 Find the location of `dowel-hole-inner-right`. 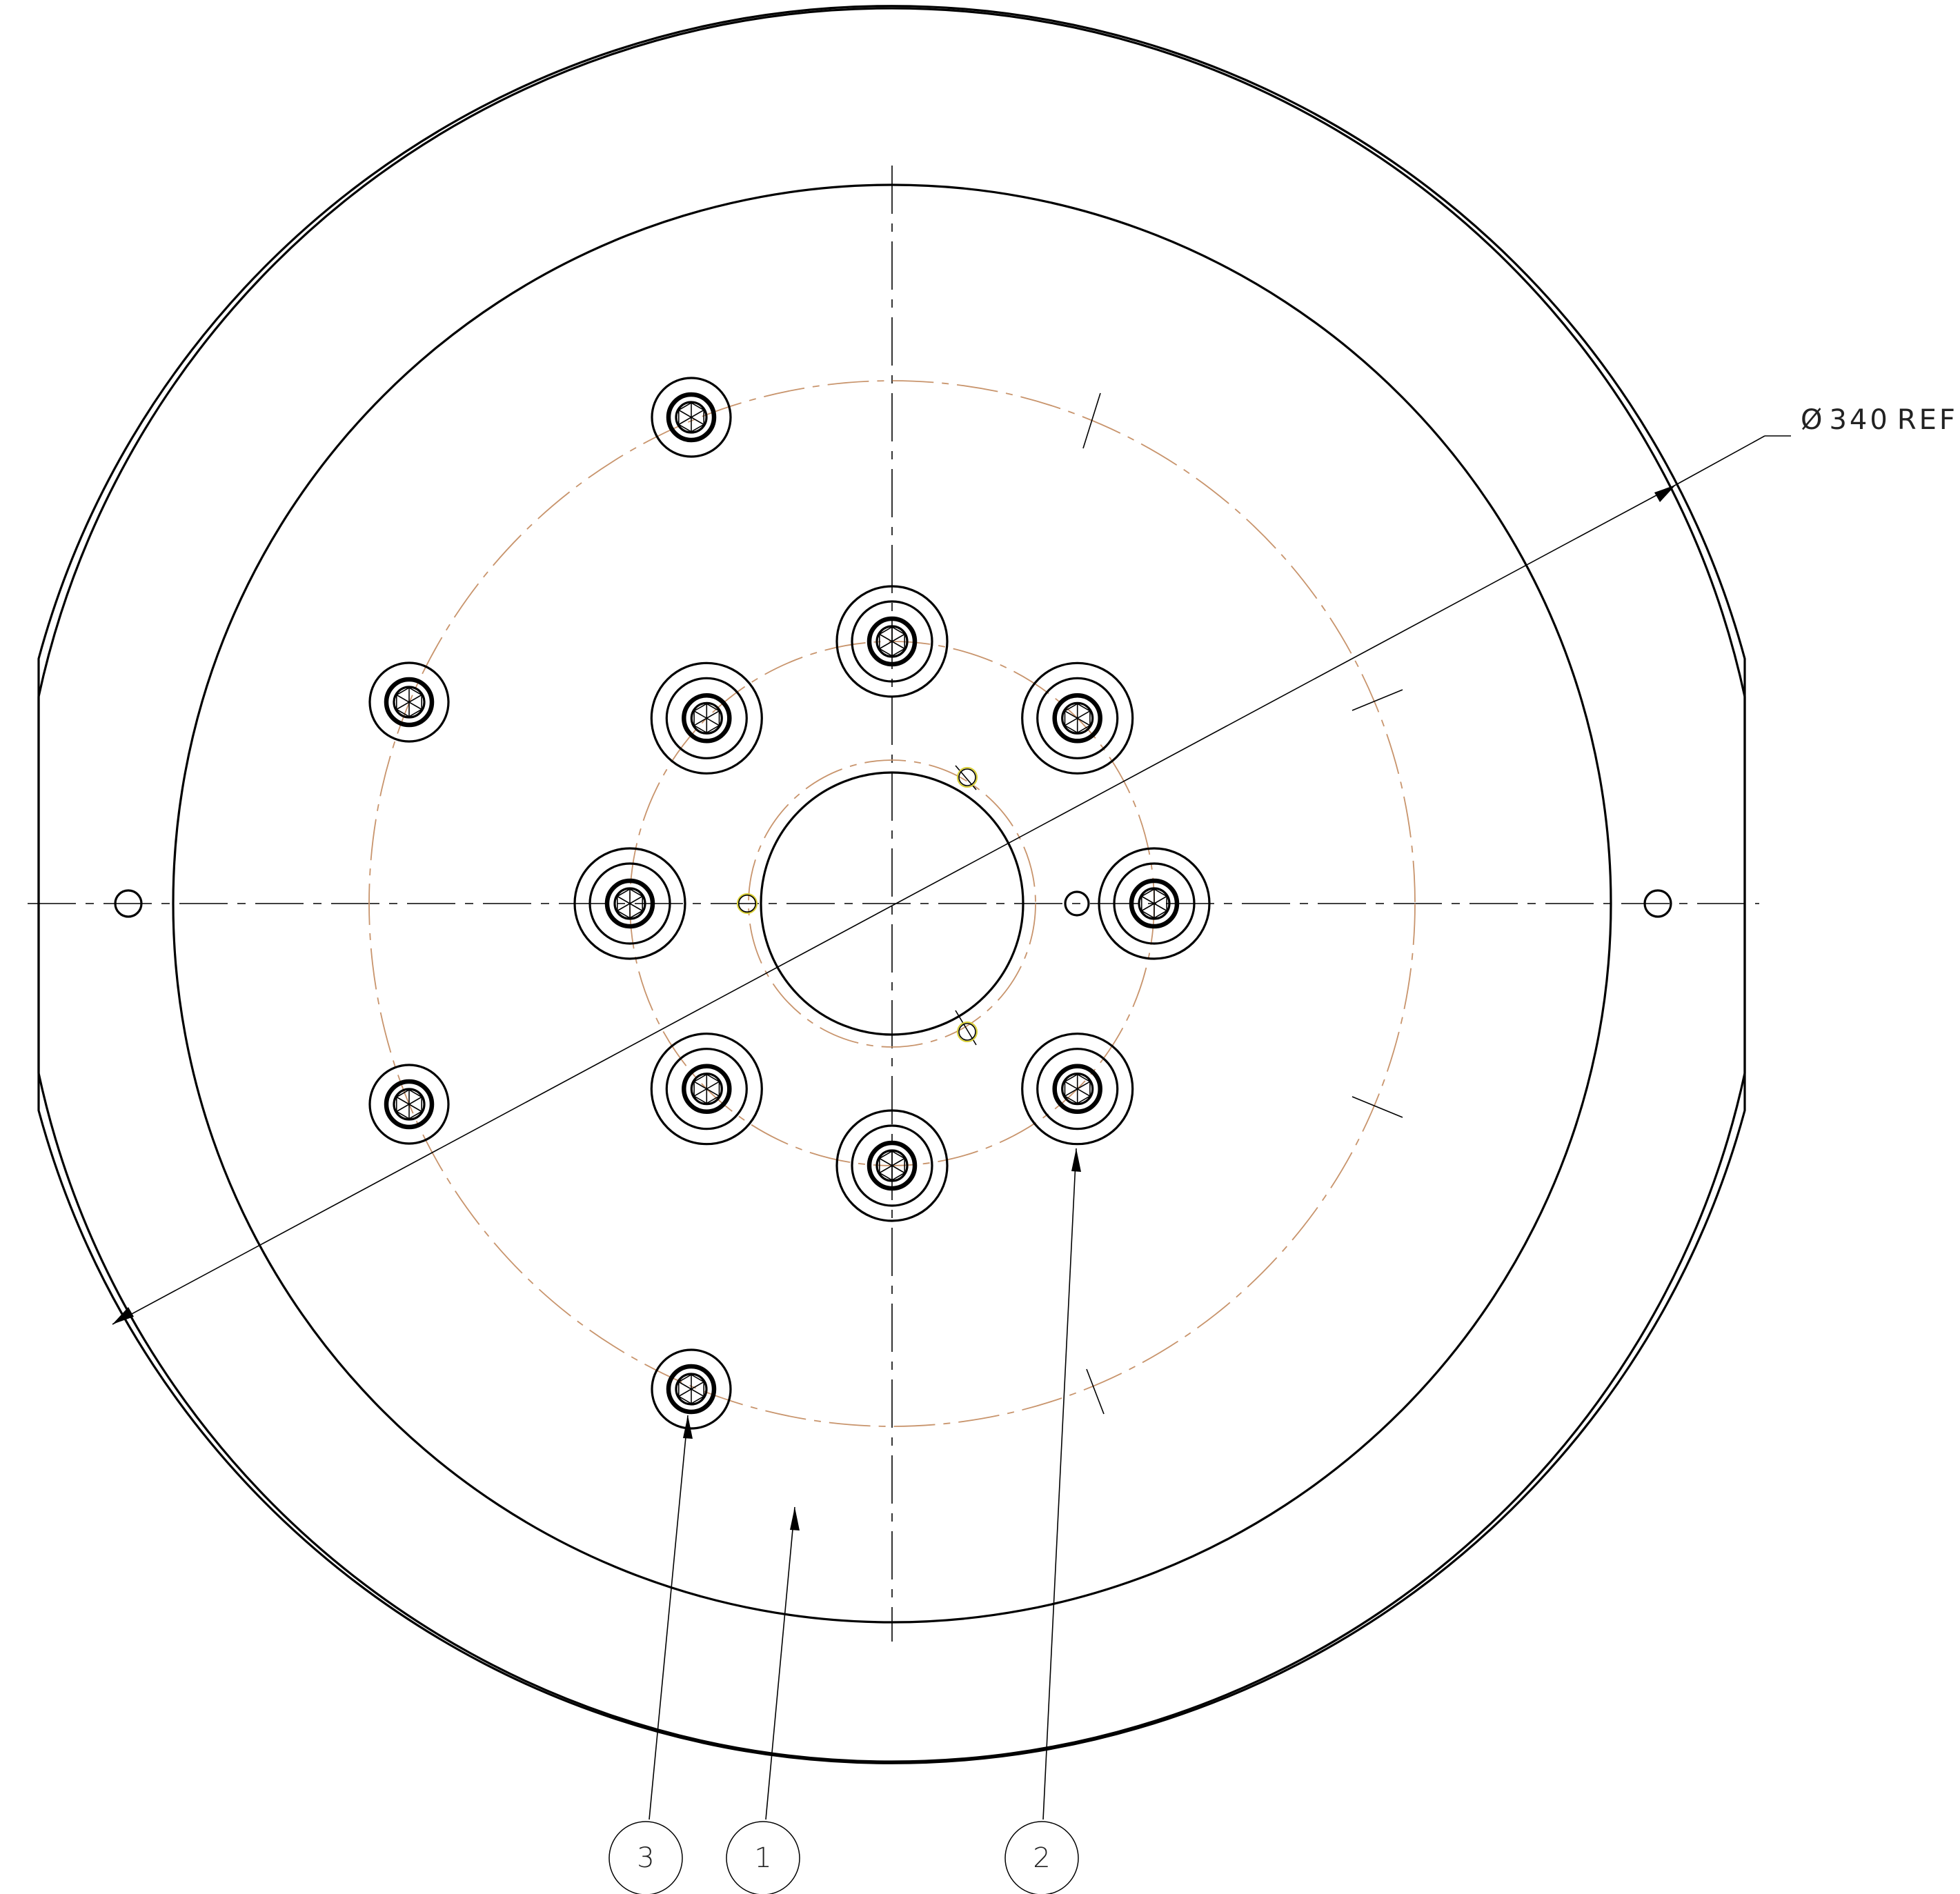

dowel-hole-inner-right is located at coordinates (1077, 903).